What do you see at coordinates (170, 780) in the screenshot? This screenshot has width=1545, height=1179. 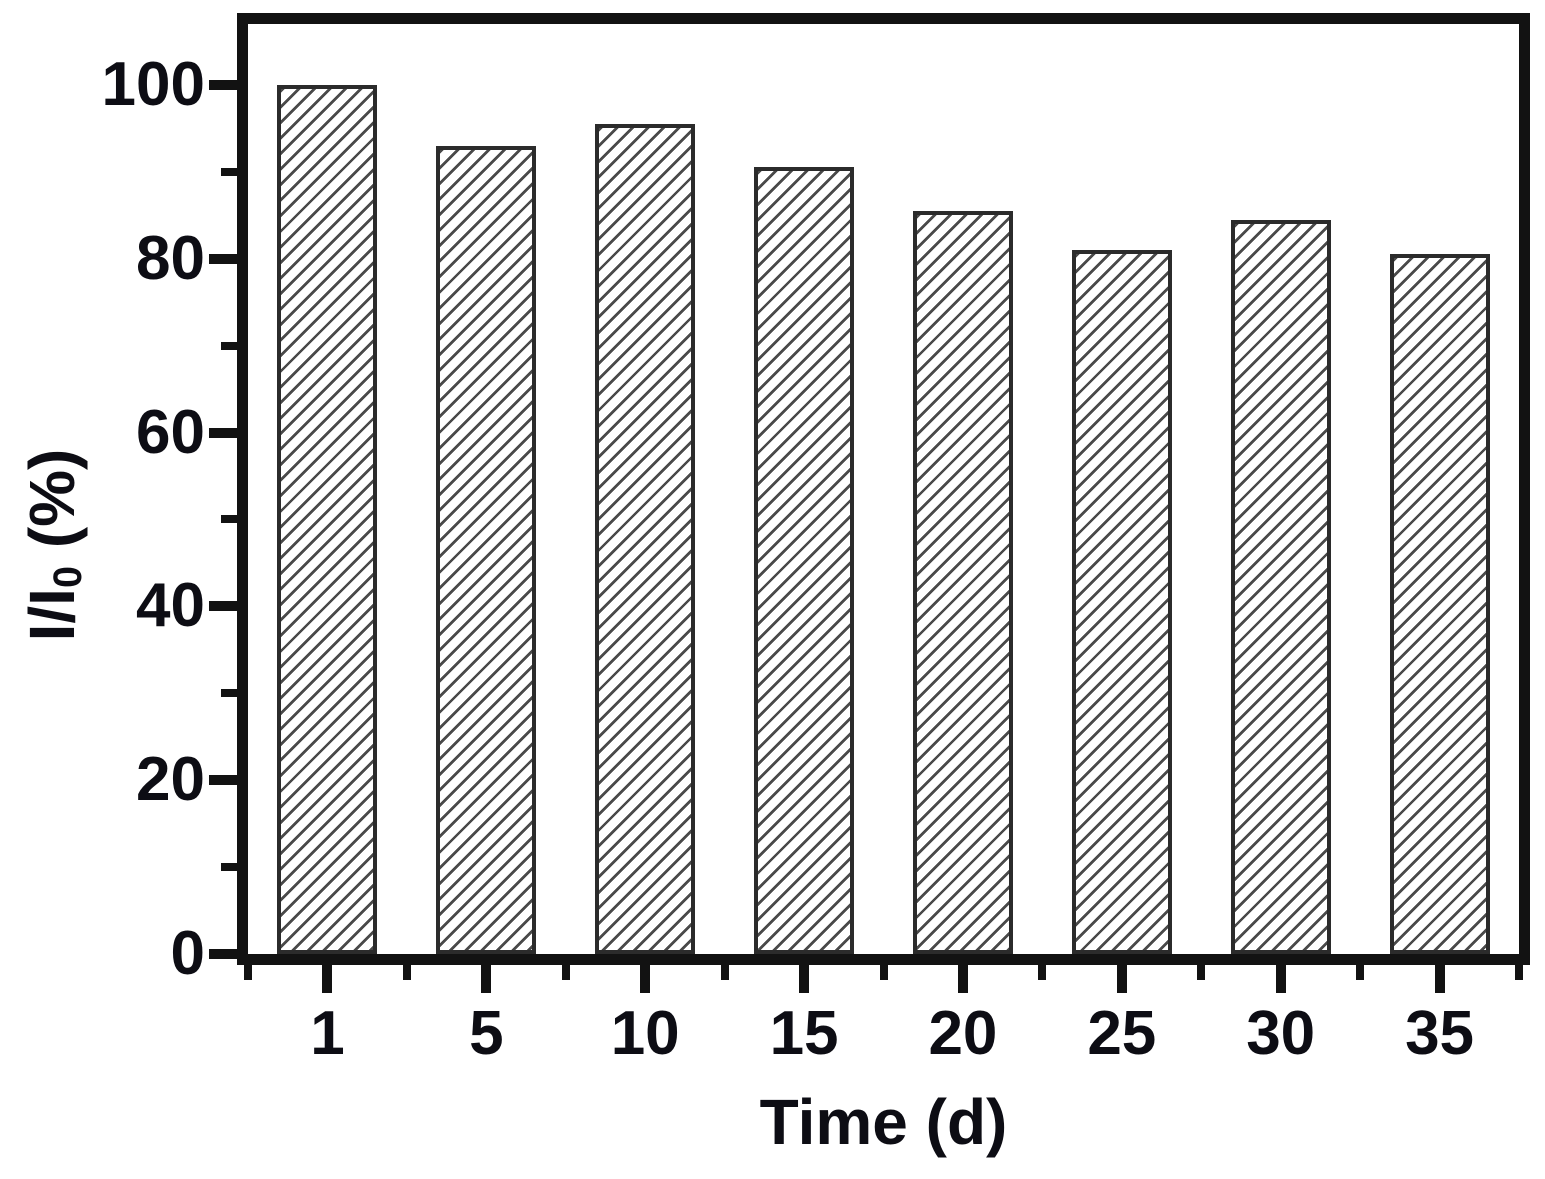 I see `y-axis-tick-label: 20` at bounding box center [170, 780].